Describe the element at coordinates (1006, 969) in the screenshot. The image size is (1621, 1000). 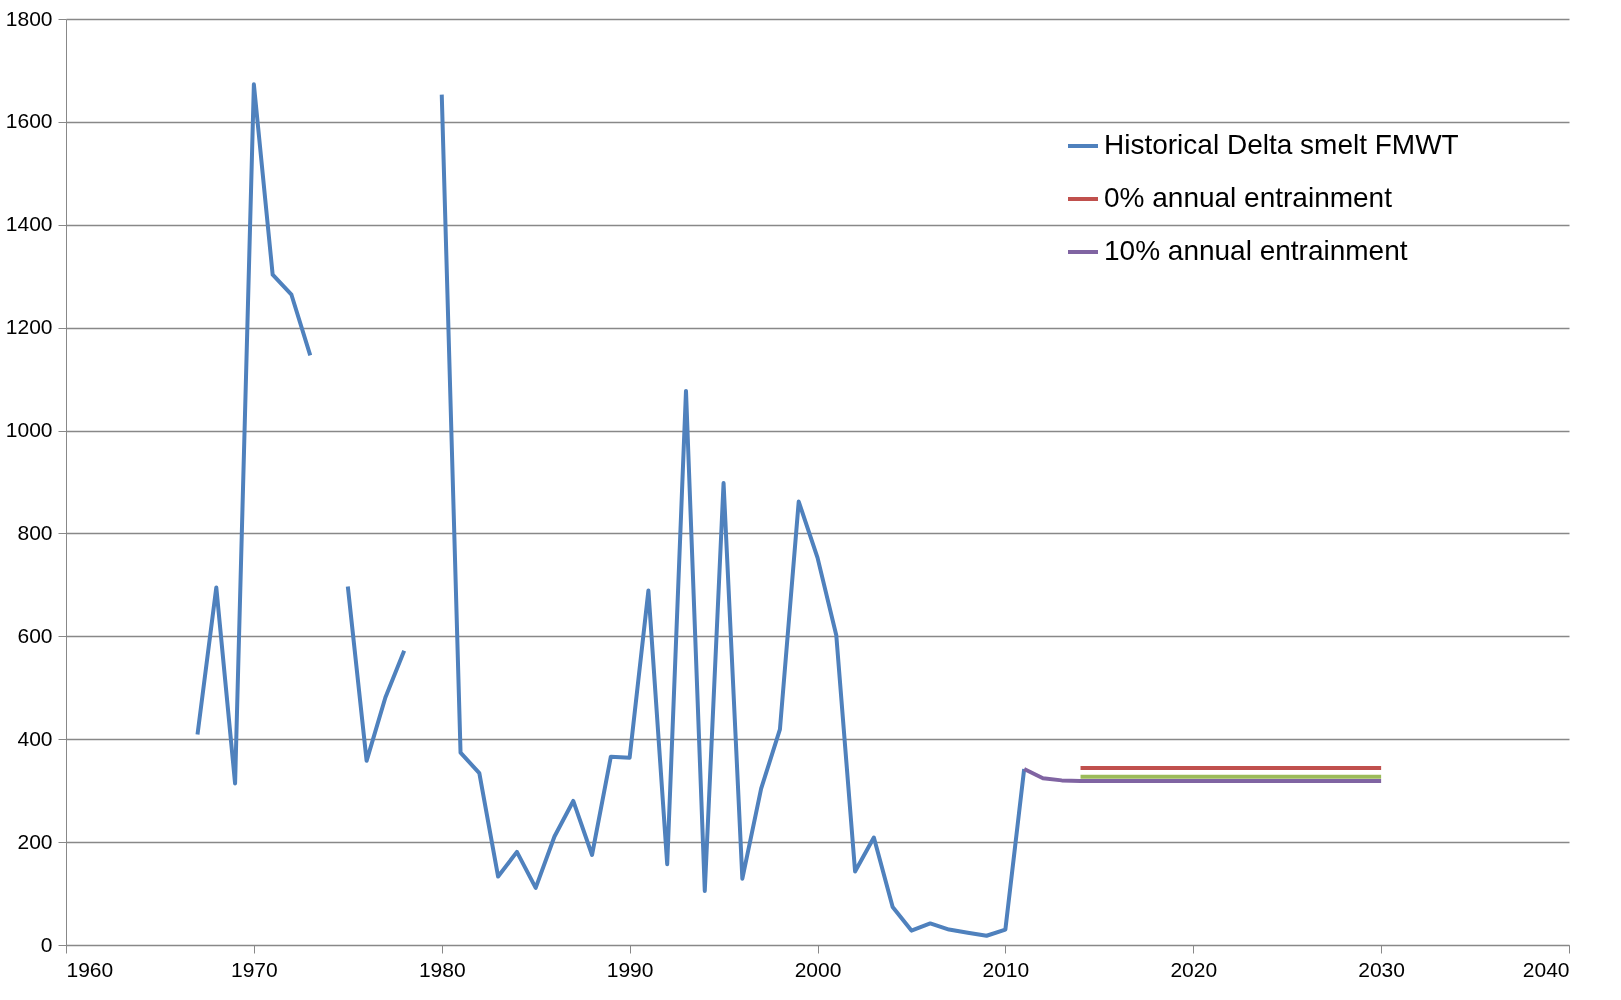
I see `x-tick-label: 2010` at that location.